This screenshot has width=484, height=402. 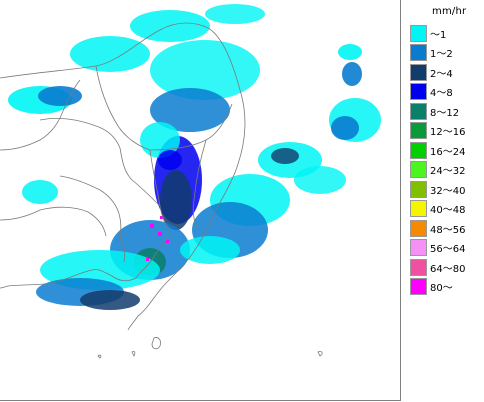 I want to click on legend-row: 40～48, so click(x=437, y=209).